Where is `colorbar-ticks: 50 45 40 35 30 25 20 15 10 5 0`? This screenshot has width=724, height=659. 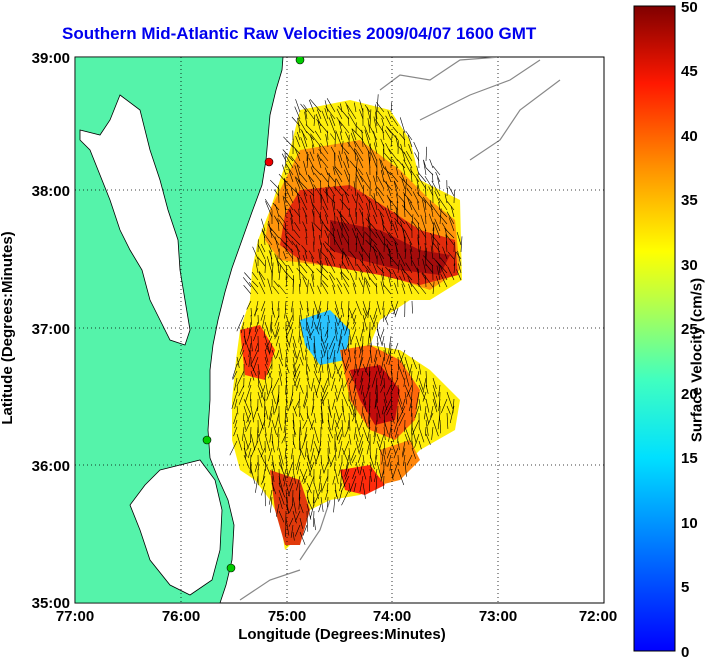
colorbar-ticks: 50 45 40 35 30 25 20 15 10 5 0 is located at coordinates (689, 329).